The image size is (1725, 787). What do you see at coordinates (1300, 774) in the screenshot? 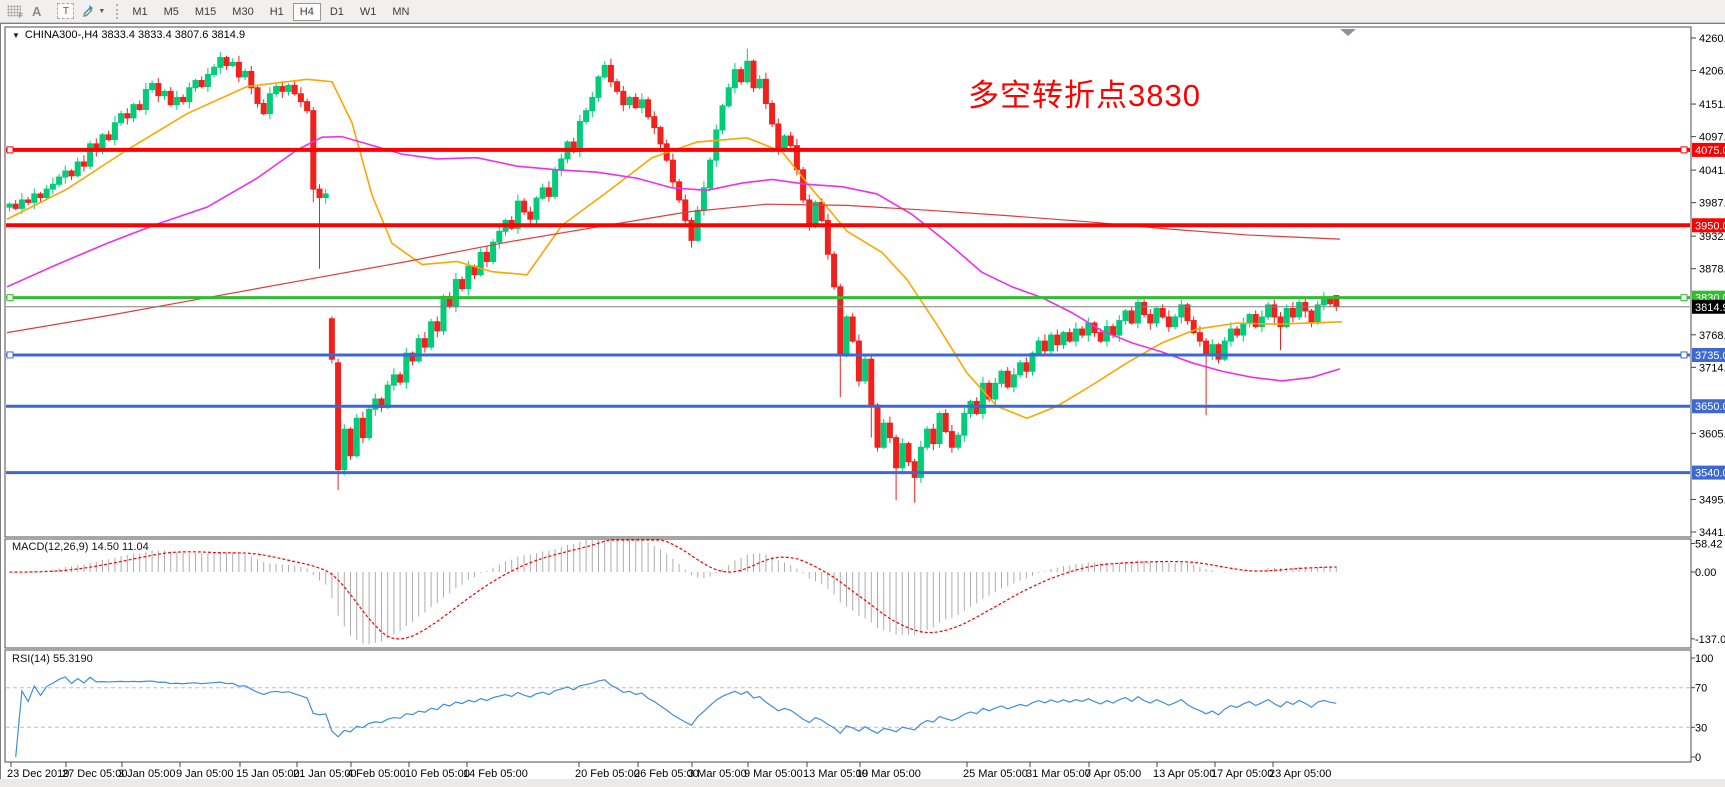
I see `date-tick-label: 23 Apr 05:00` at bounding box center [1300, 774].